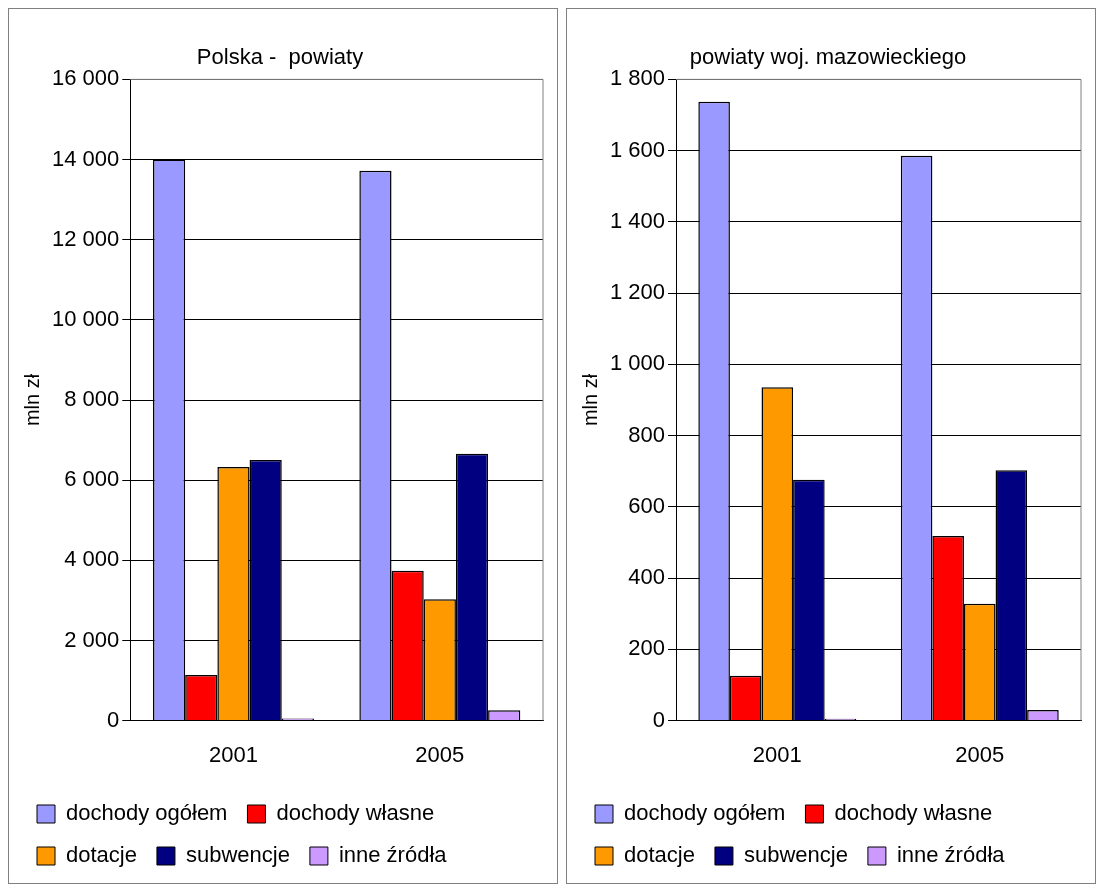  What do you see at coordinates (85, 318) in the screenshot?
I see `y-tick-label: 10 000` at bounding box center [85, 318].